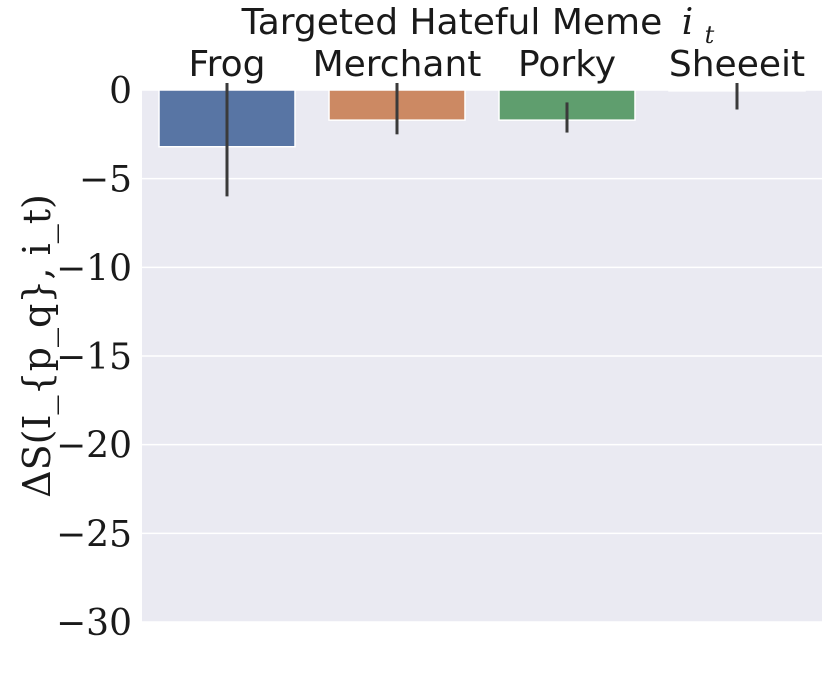  I want to click on category-label-sheeeit: Sheeeit, so click(737, 64).